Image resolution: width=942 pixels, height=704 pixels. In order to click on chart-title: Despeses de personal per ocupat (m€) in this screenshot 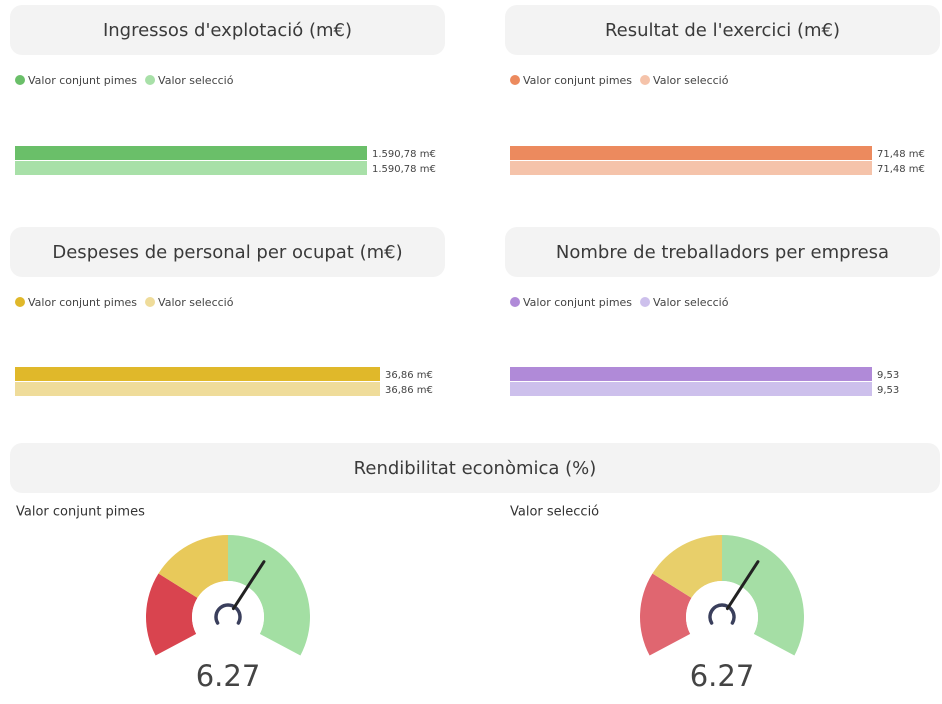, I will do `click(227, 252)`.